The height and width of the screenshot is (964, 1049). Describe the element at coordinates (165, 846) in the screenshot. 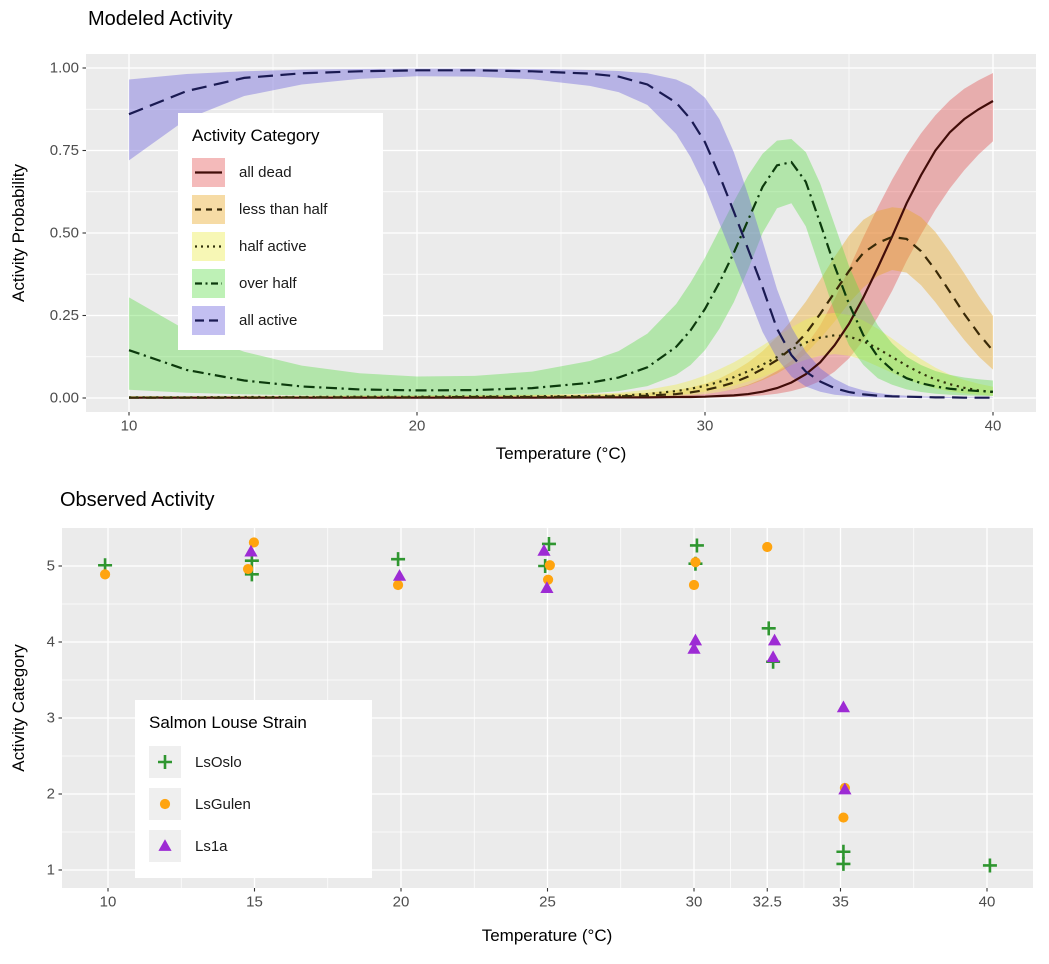

I see `legend-key-ls1a-icon` at that location.